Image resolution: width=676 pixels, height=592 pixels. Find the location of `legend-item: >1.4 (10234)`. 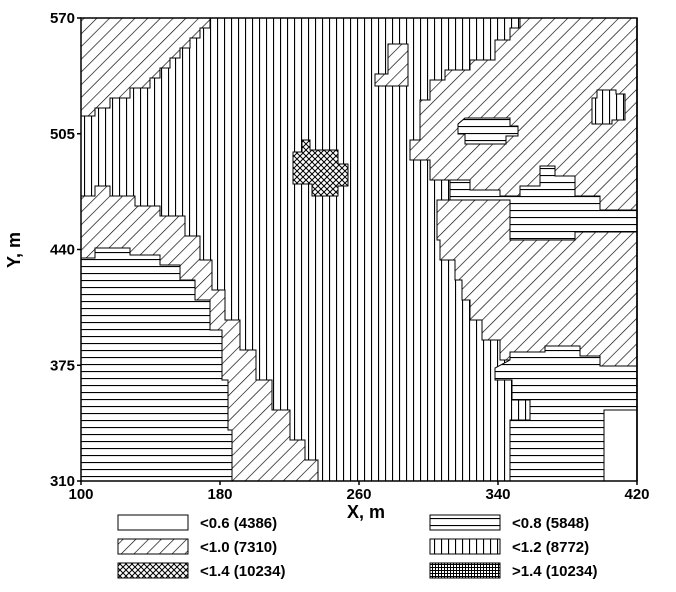

legend-item: >1.4 (10234) is located at coordinates (513, 571).